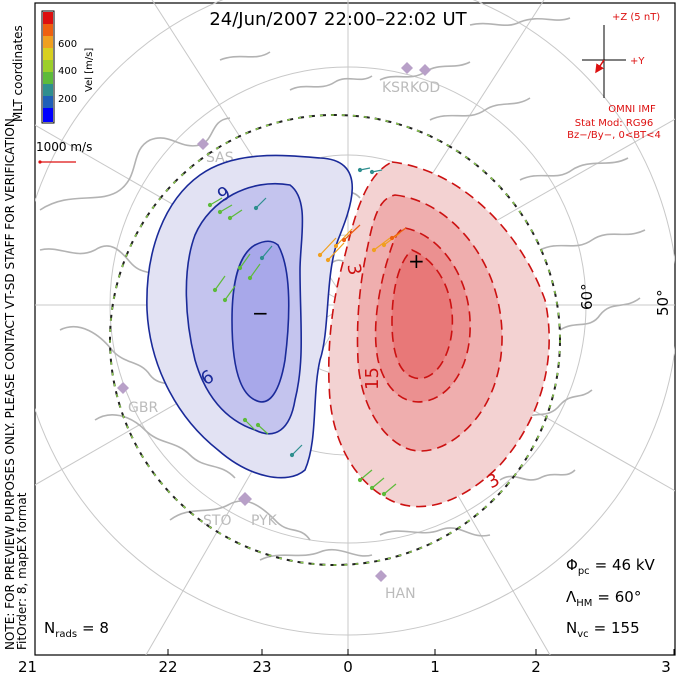 This screenshot has width=680, height=674. I want to click on scale-vector-origin, so click(40, 162).